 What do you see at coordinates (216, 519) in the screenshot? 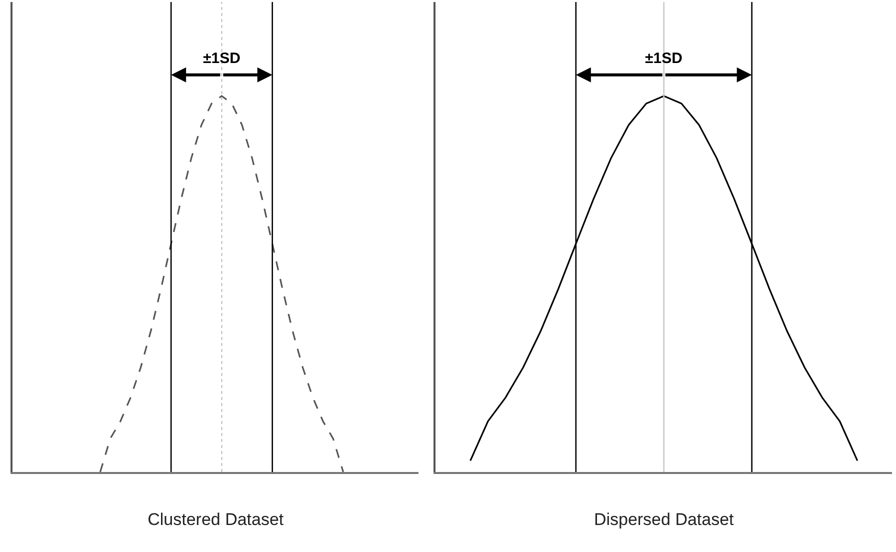
I see `x-axis-title: Clustered Dataset` at bounding box center [216, 519].